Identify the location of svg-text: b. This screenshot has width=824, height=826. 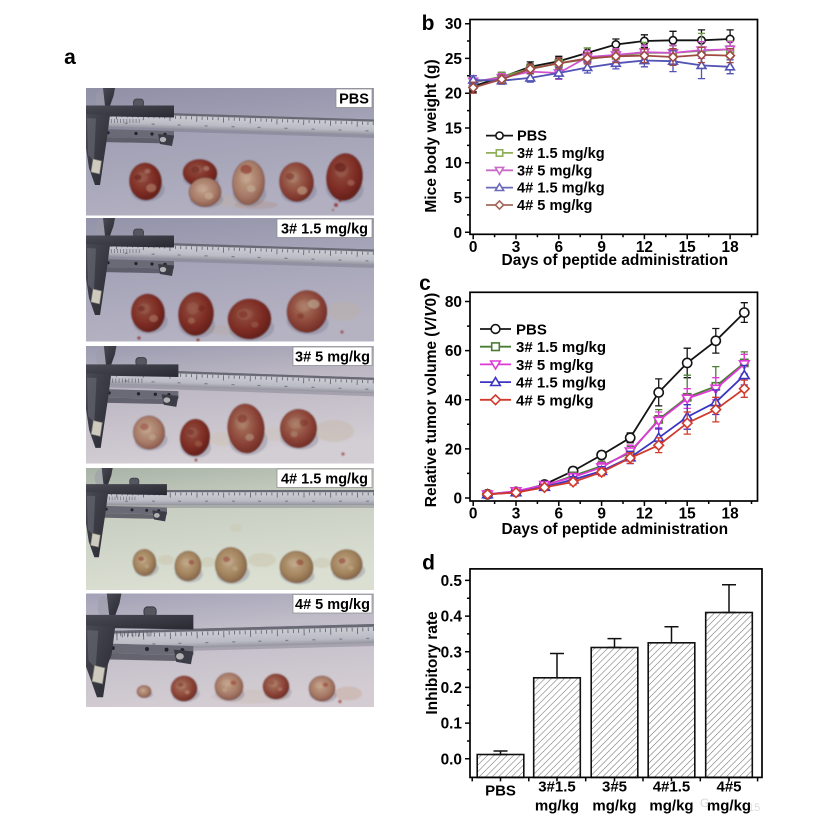
(428, 23).